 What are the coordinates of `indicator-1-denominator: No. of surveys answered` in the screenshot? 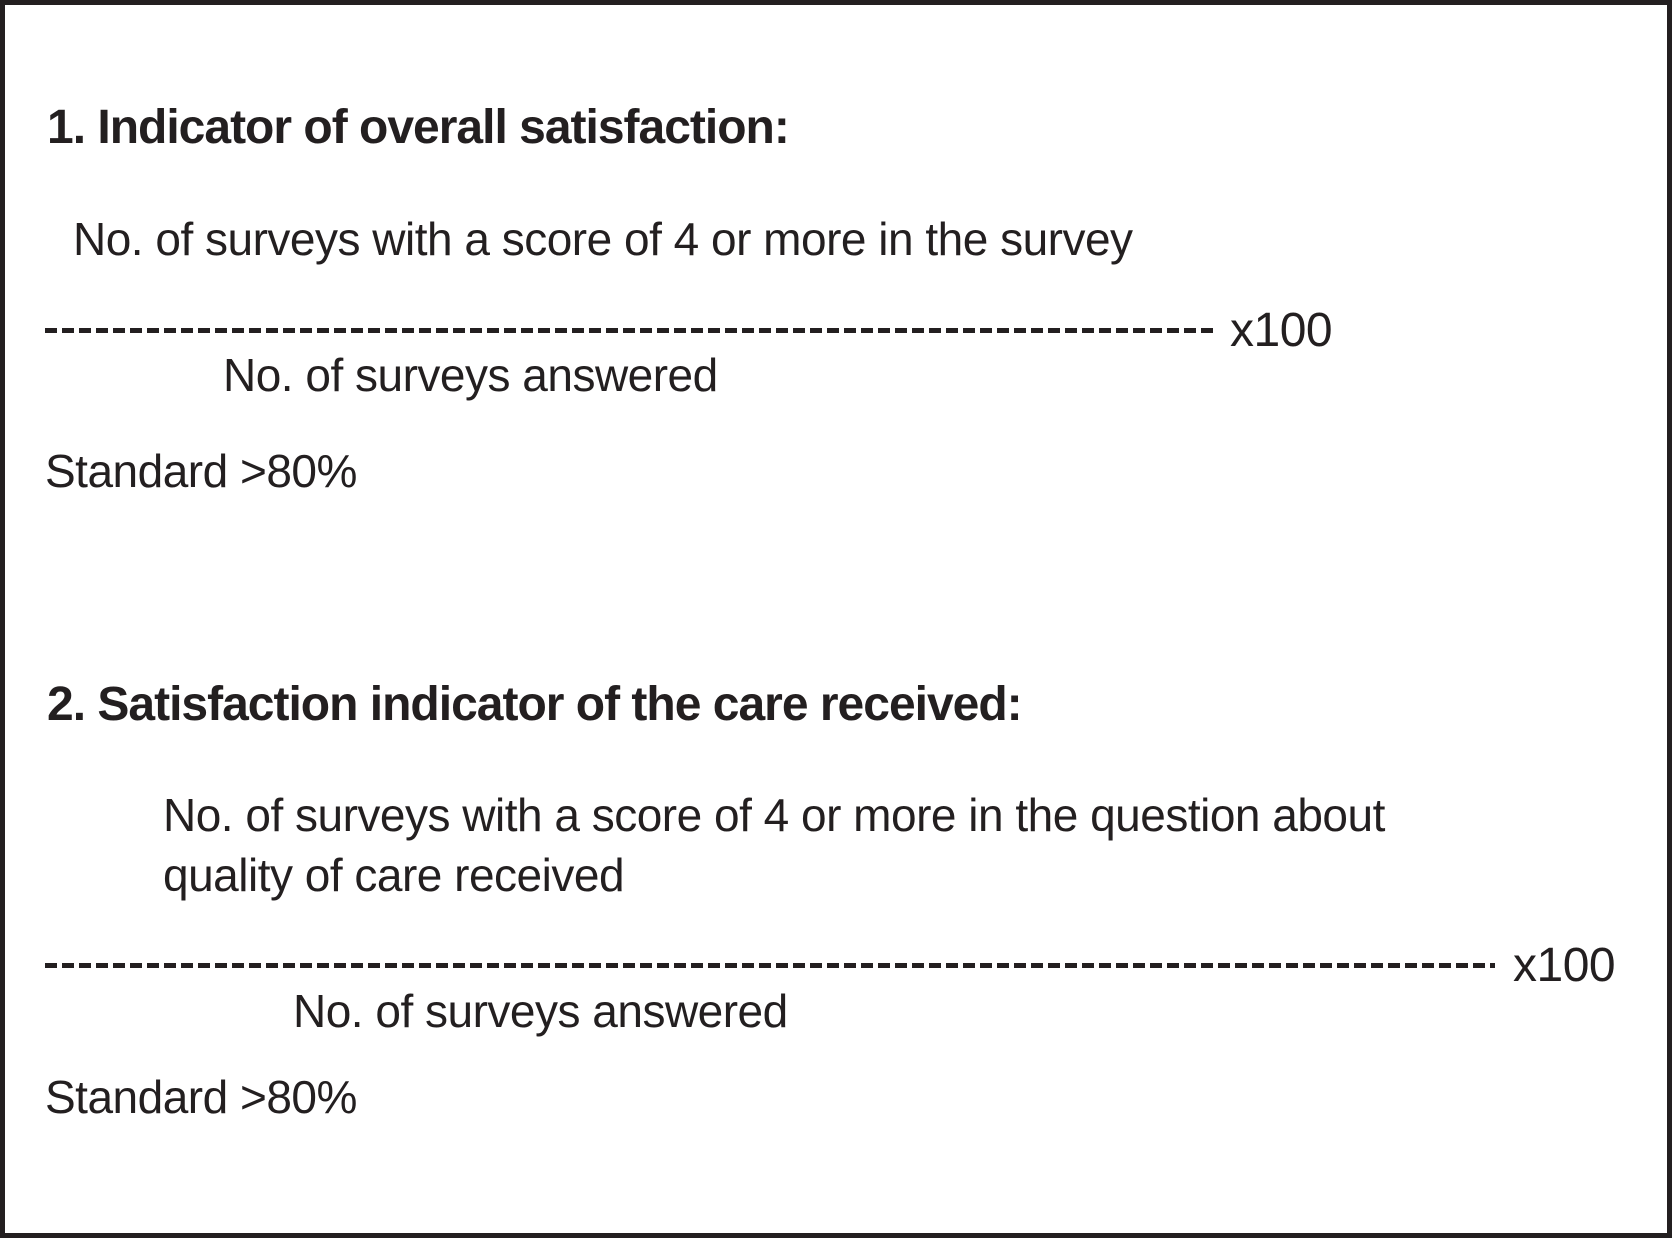 It's located at (470, 375).